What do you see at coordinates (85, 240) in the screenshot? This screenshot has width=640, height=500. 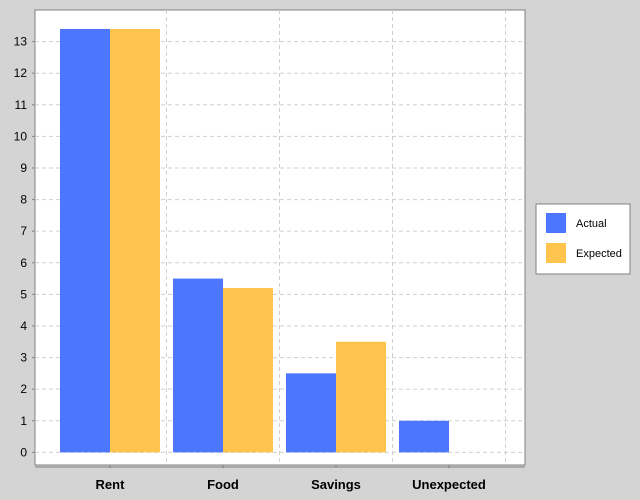 I see `bar-actual-rent` at bounding box center [85, 240].